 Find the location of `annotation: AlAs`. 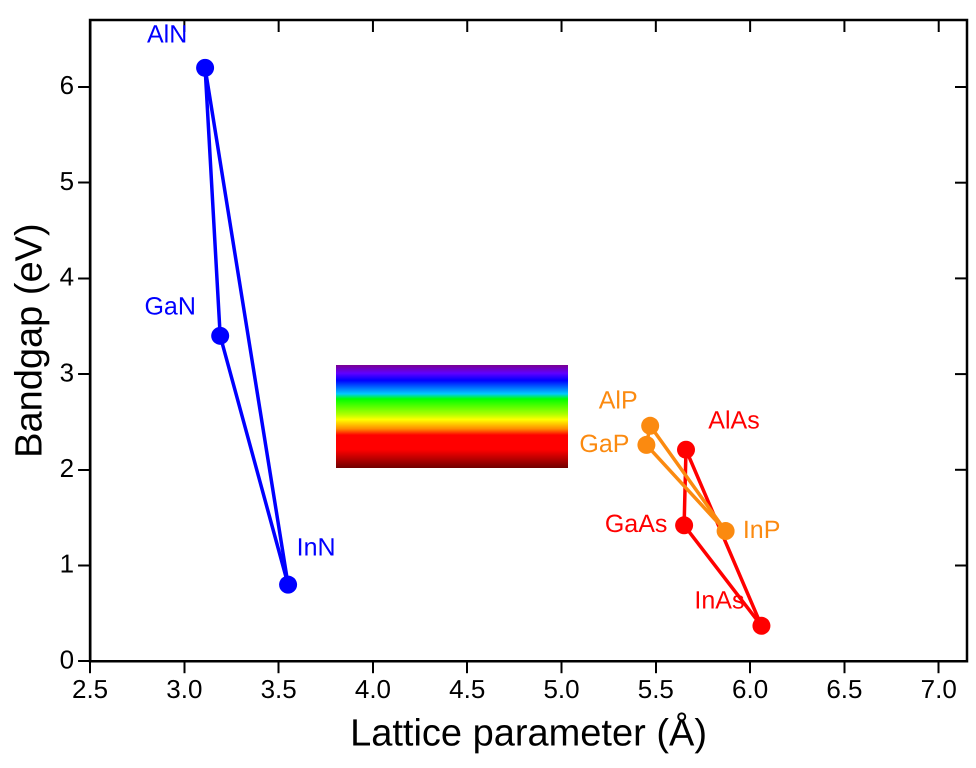

annotation: AlAs is located at coordinates (734, 420).